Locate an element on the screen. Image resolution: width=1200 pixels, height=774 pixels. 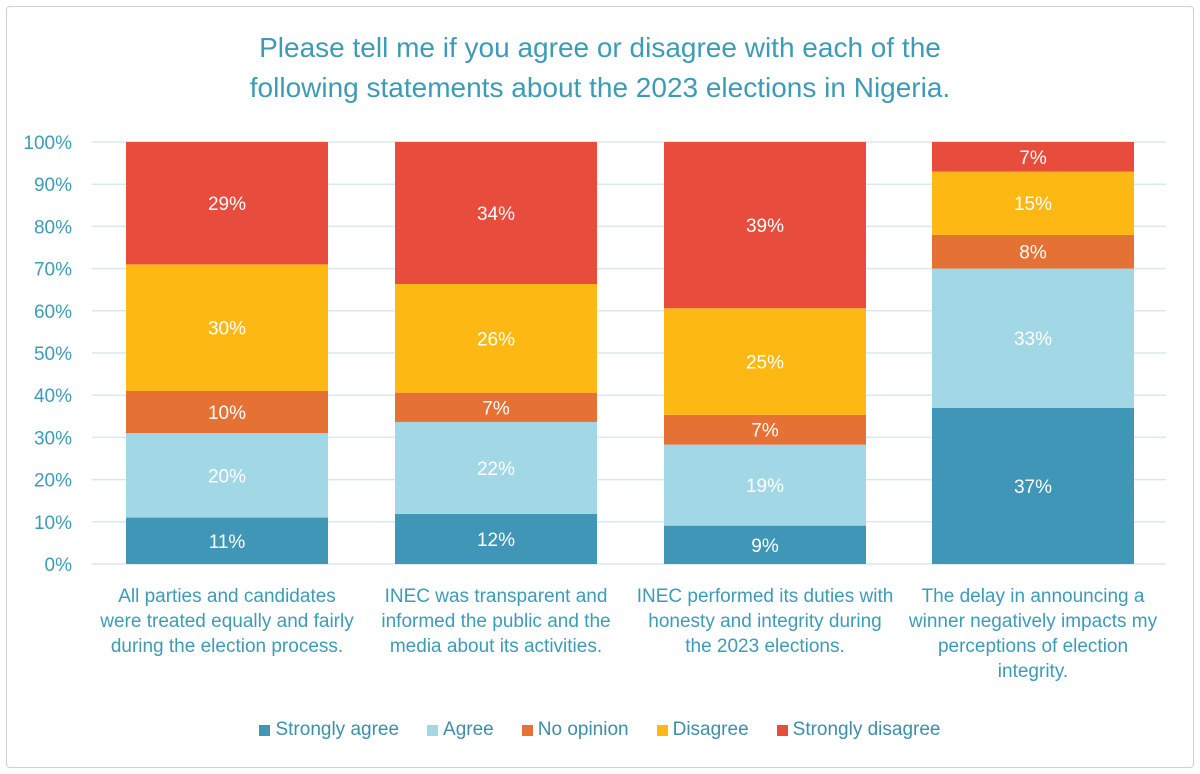
legend-item: Disagree is located at coordinates (702, 730).